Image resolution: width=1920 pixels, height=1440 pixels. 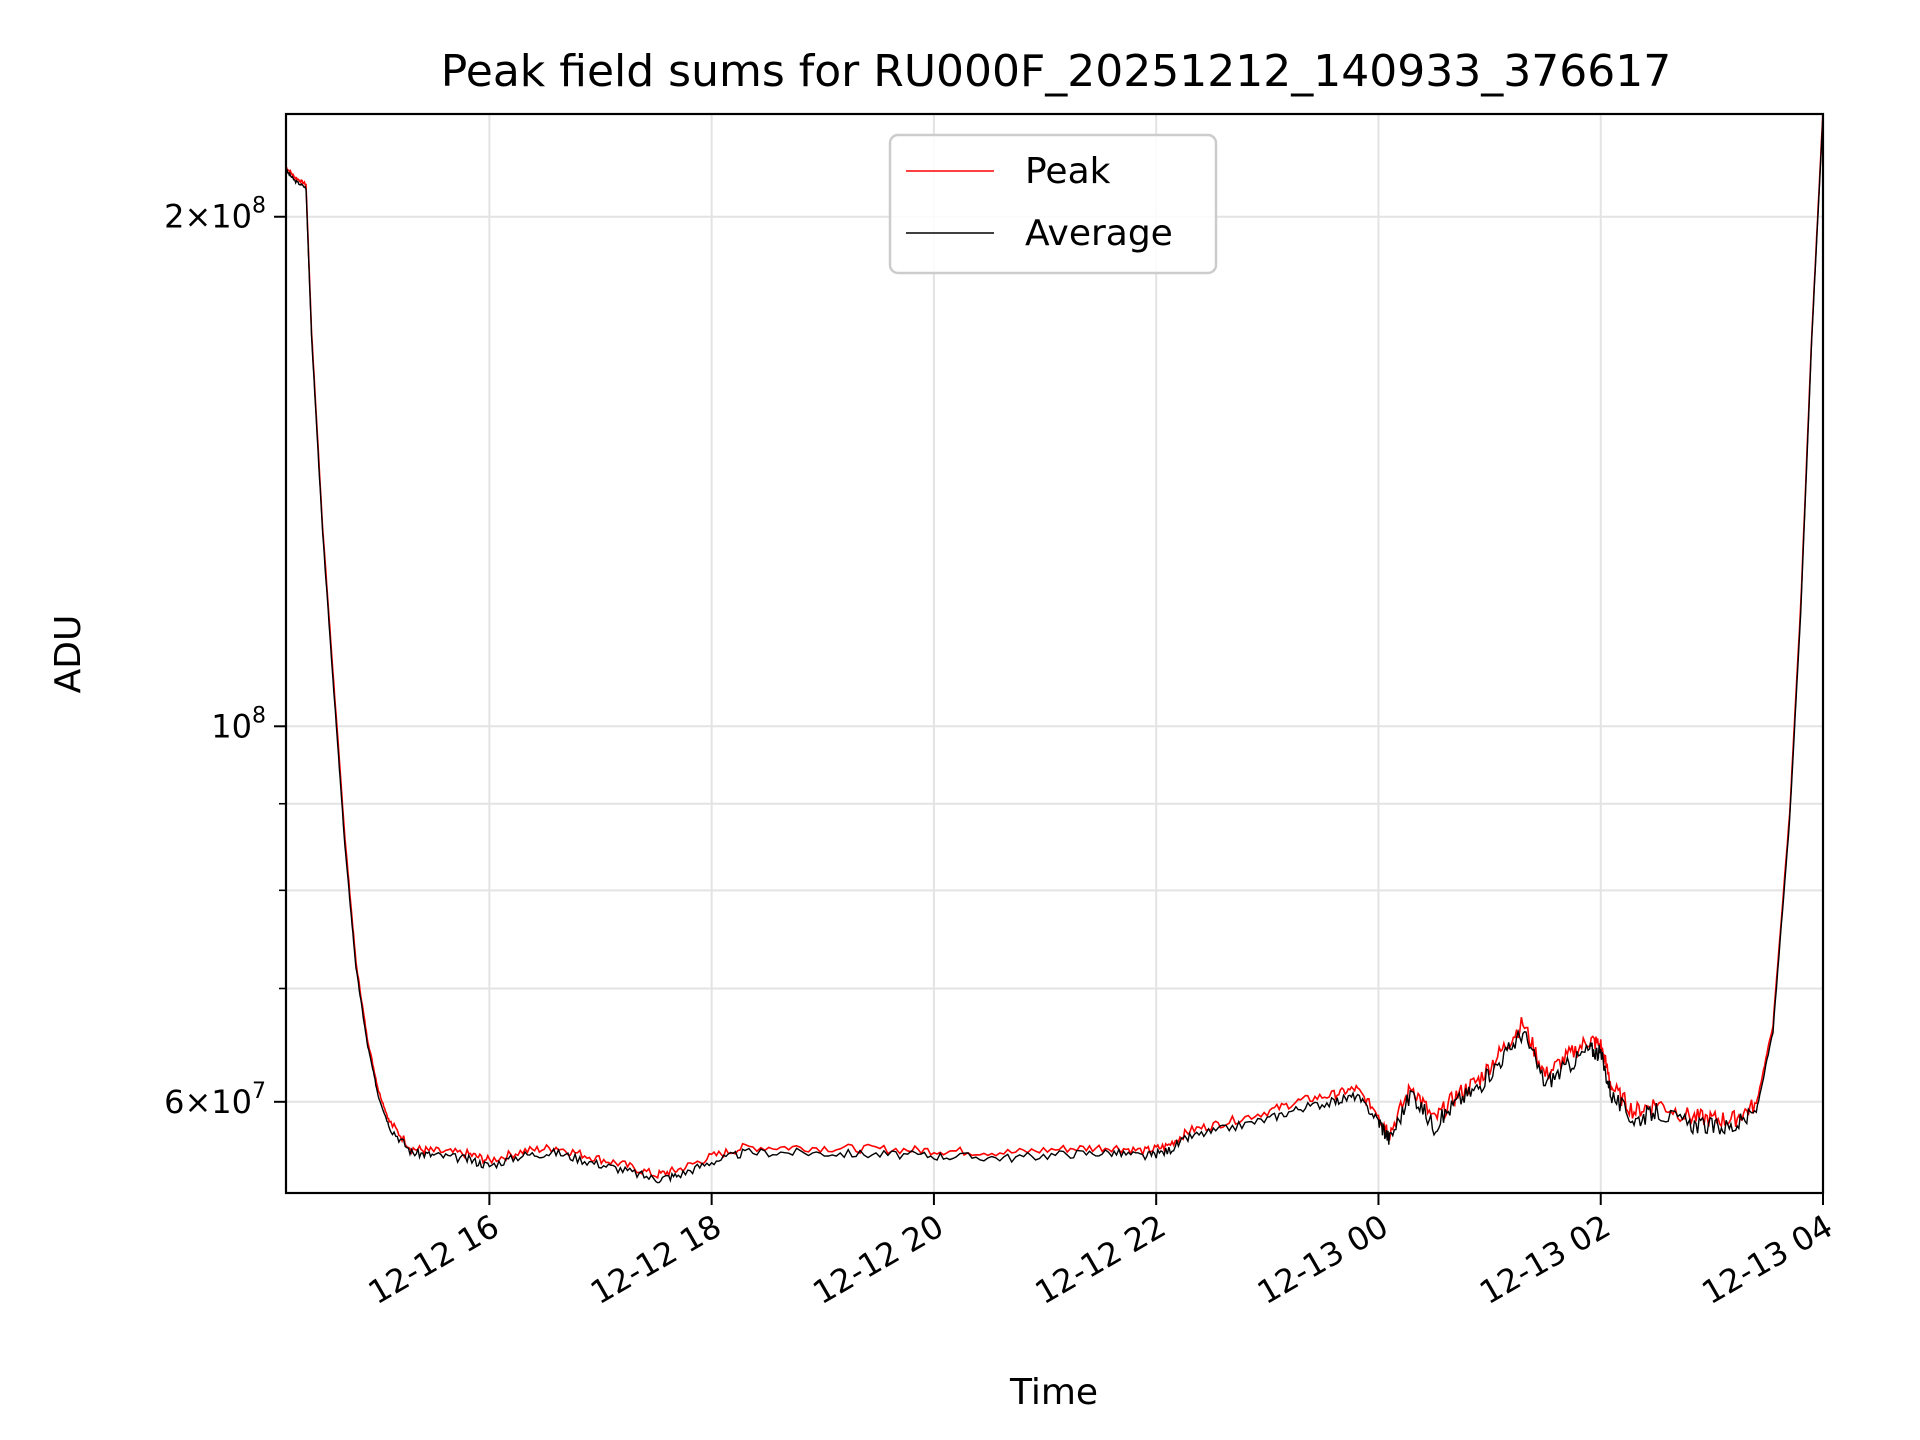 What do you see at coordinates (1053, 1392) in the screenshot?
I see `x-axis-label: Time` at bounding box center [1053, 1392].